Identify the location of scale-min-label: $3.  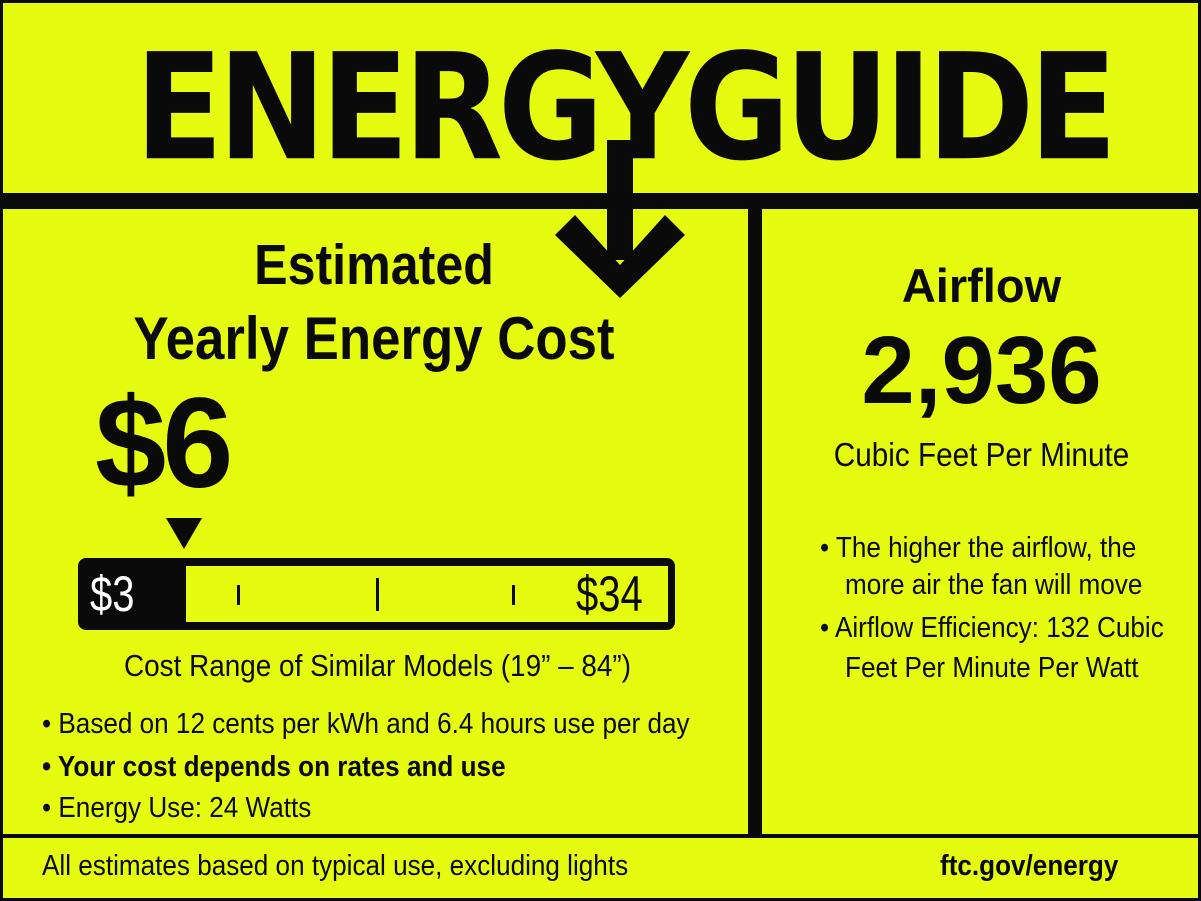
(112, 594).